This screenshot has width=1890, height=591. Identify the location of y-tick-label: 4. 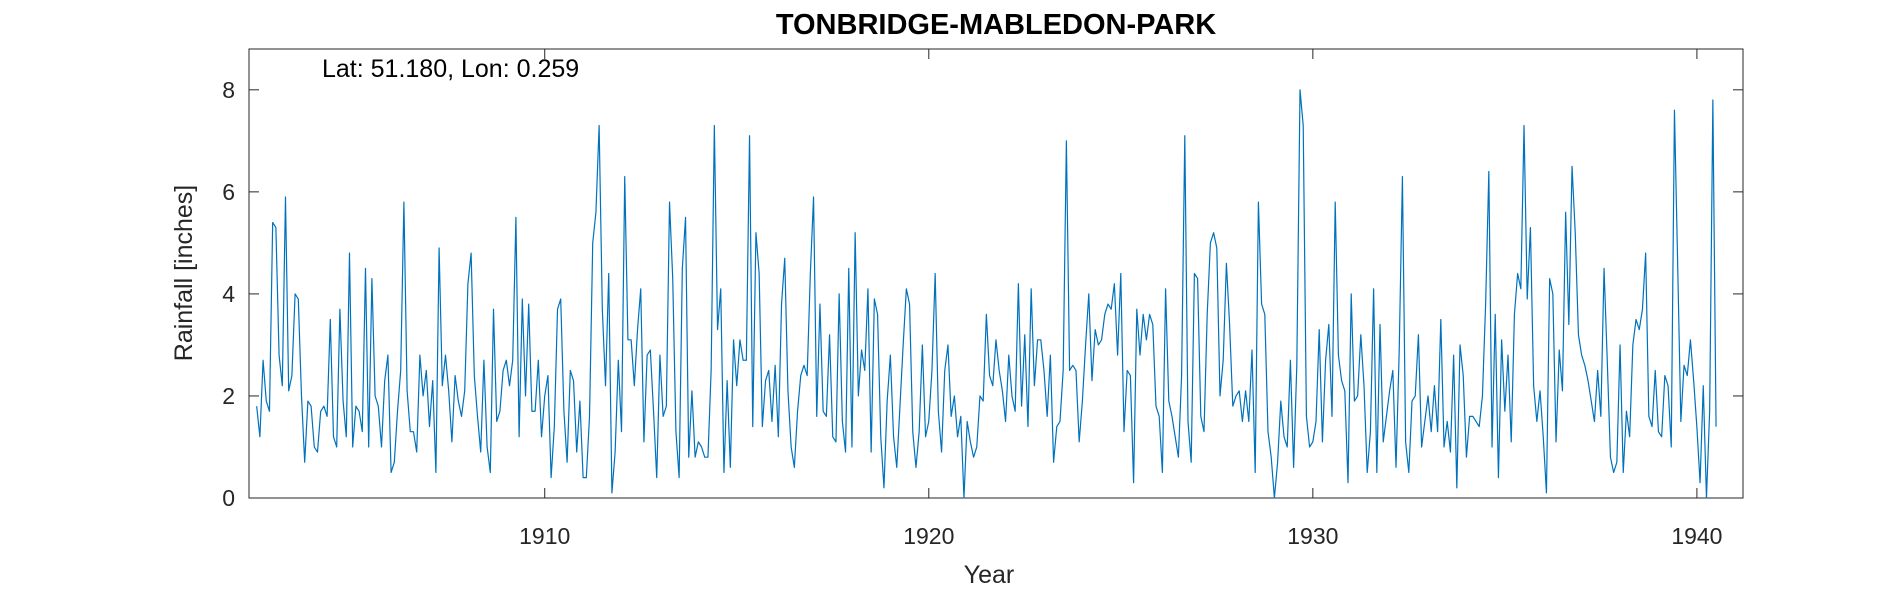
(228, 294).